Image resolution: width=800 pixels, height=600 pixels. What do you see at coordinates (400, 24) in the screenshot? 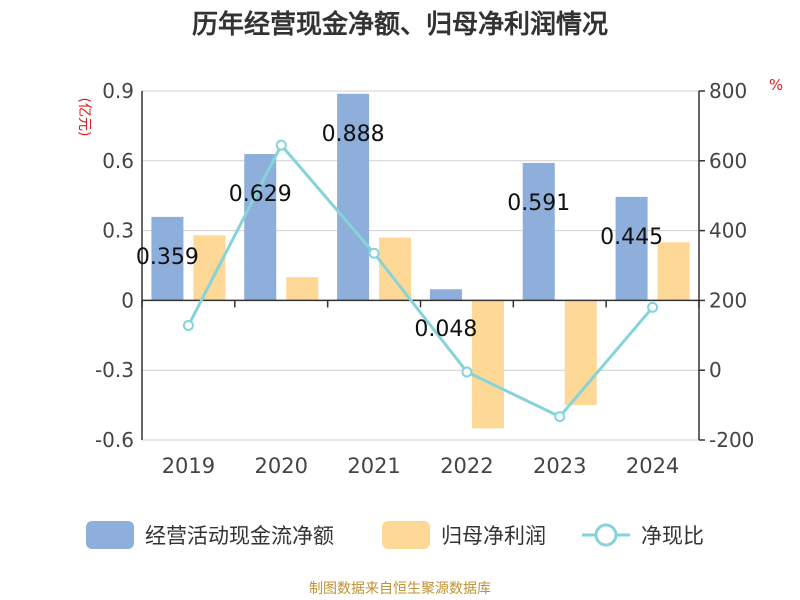
I see `chart-title: 历年经营现金净额、归母净利润情况` at bounding box center [400, 24].